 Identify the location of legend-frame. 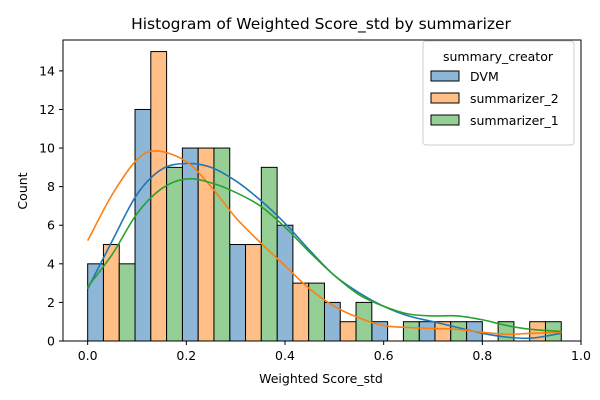
(498, 93).